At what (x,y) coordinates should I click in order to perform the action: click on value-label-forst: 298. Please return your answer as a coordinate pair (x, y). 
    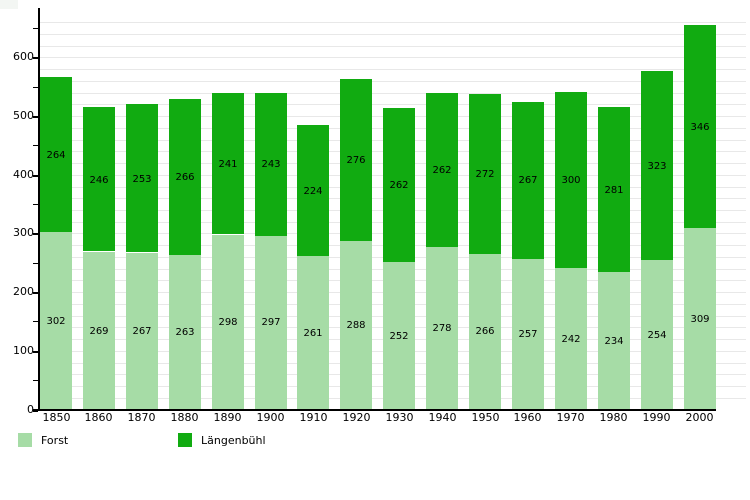
    Looking at the image, I should click on (228, 322).